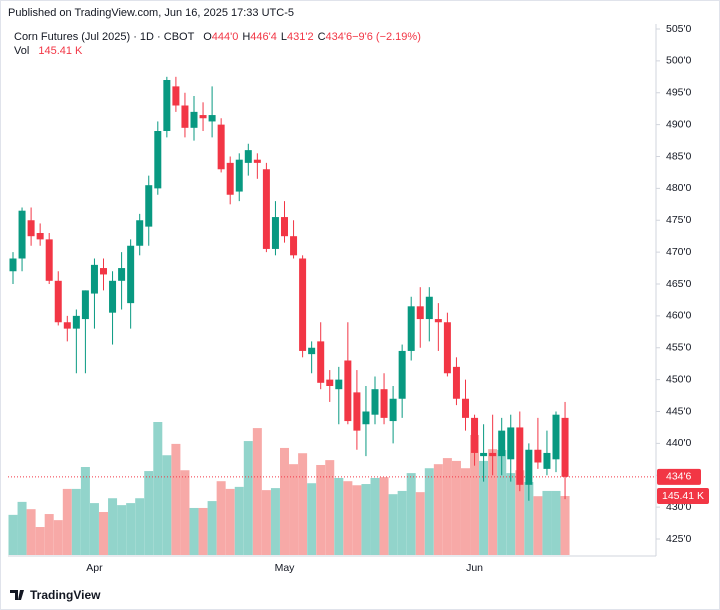  Describe the element at coordinates (474, 568) in the screenshot. I see `x-tick-label: Jun` at that location.